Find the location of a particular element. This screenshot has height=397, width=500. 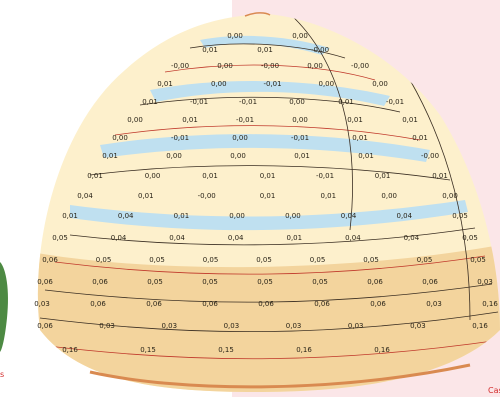

dome-rim is located at coordinates (280, 376).